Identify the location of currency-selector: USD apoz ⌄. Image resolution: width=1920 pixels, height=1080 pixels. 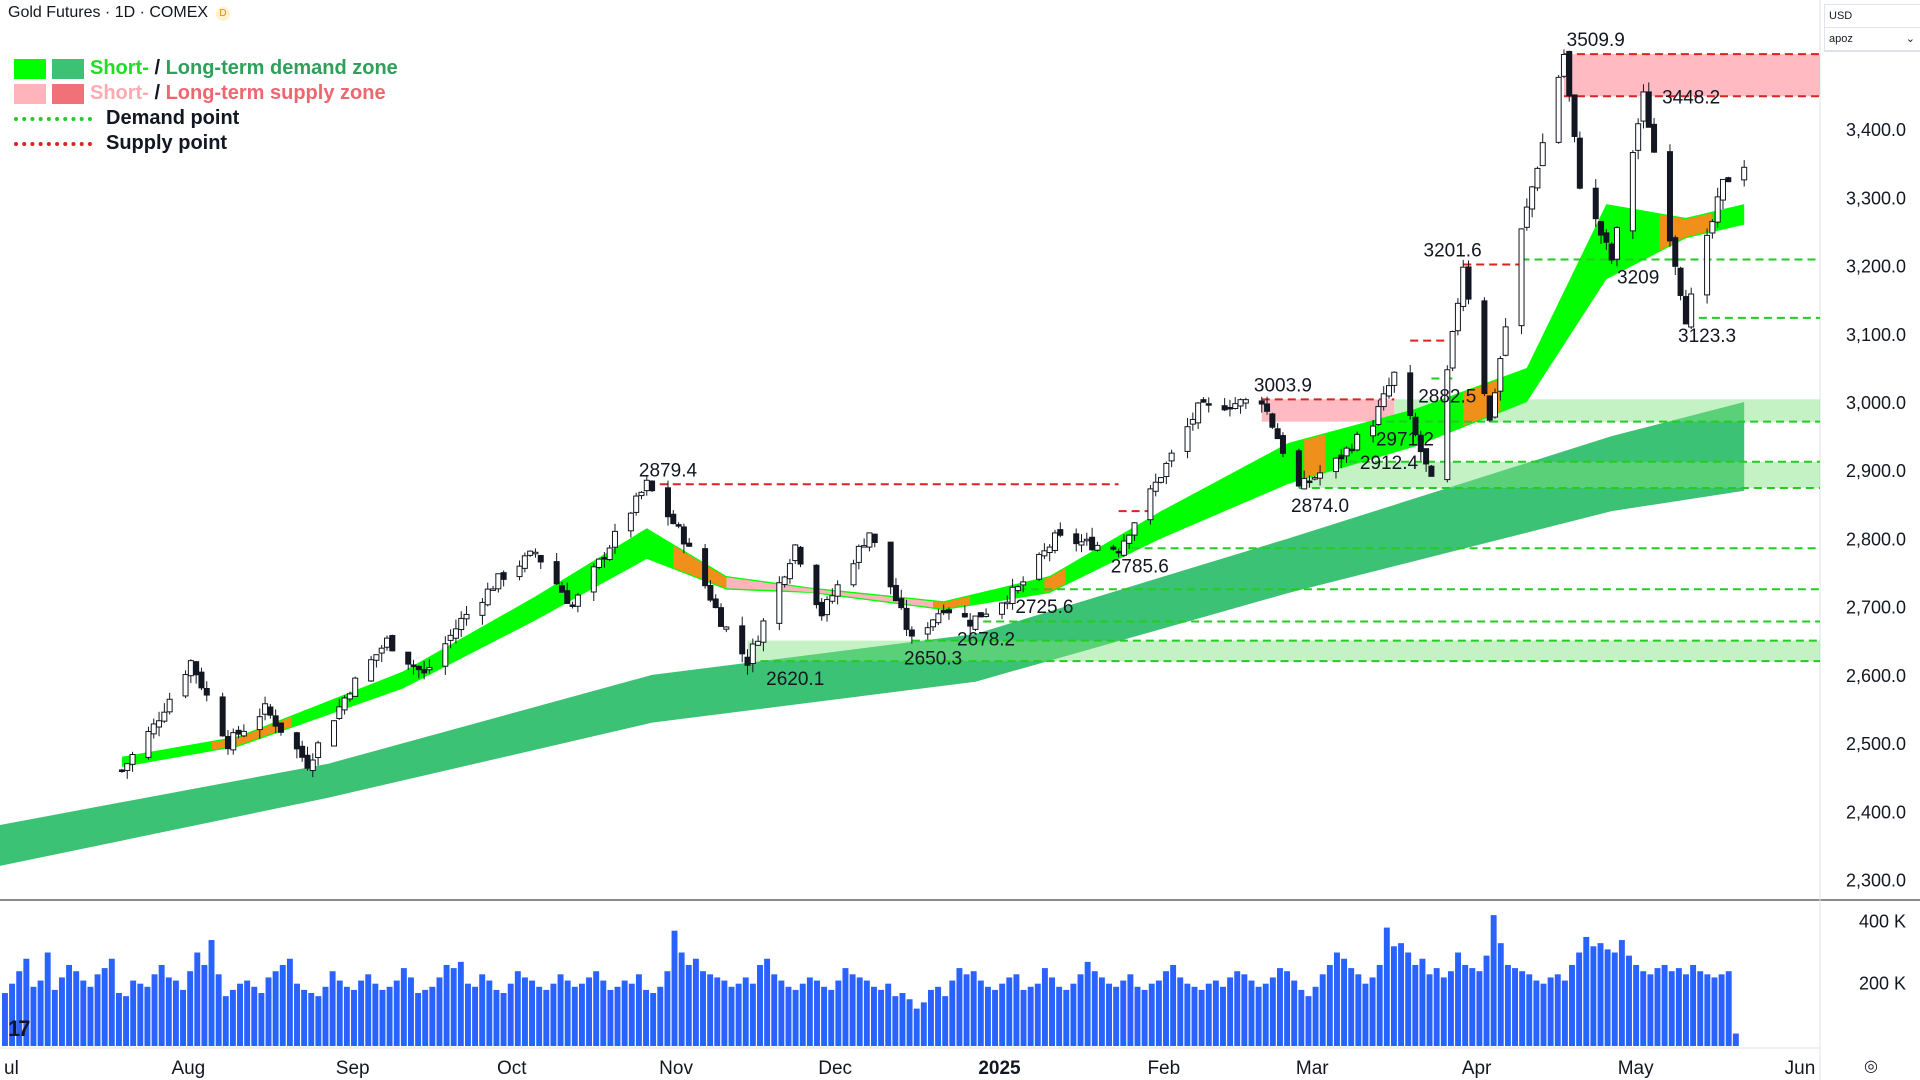
(1872, 28).